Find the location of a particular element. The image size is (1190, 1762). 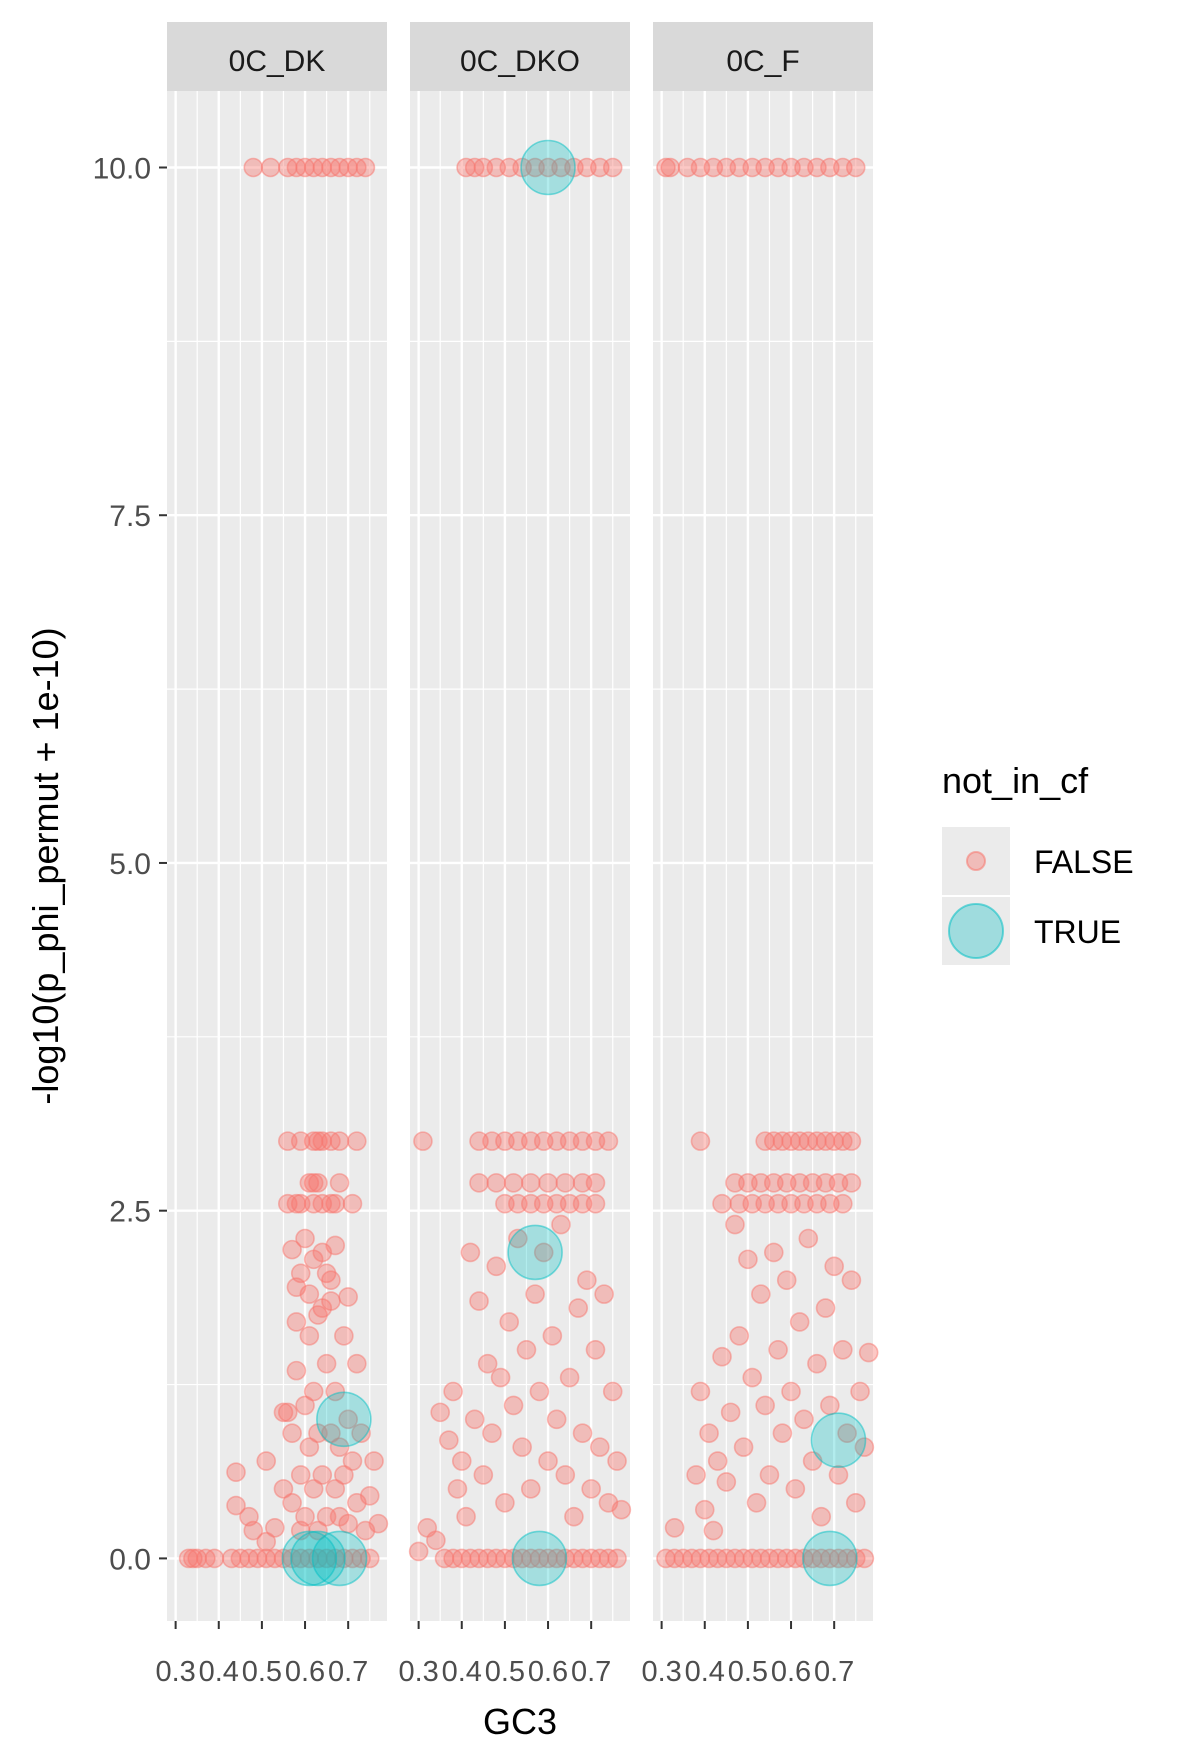

facet-strip-0C_DKO is located at coordinates (520, 56).